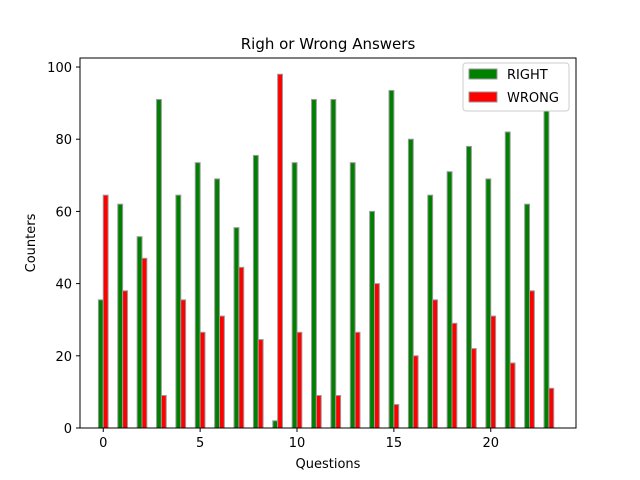  I want to click on x-axis: 0 5 10 15 20, so click(299, 439).